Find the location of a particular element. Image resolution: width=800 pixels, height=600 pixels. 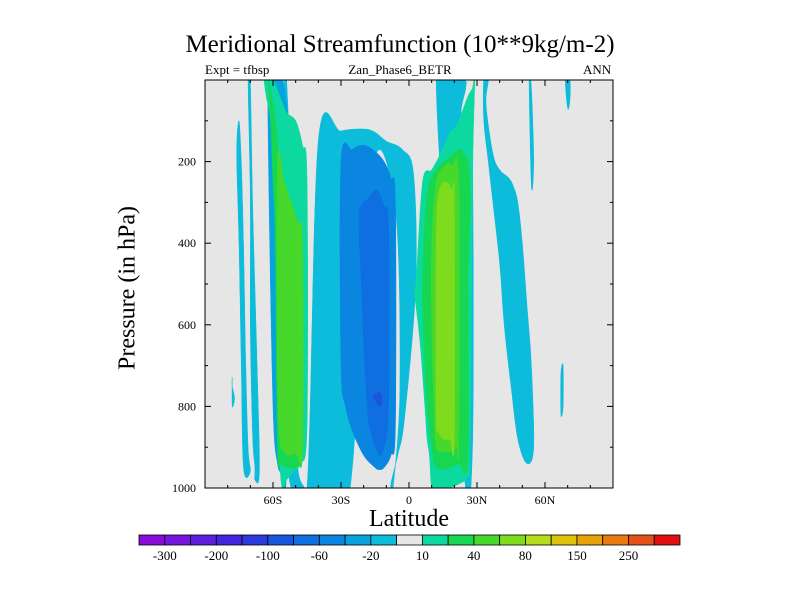

x-tick-label: 30N is located at coordinates (477, 500).